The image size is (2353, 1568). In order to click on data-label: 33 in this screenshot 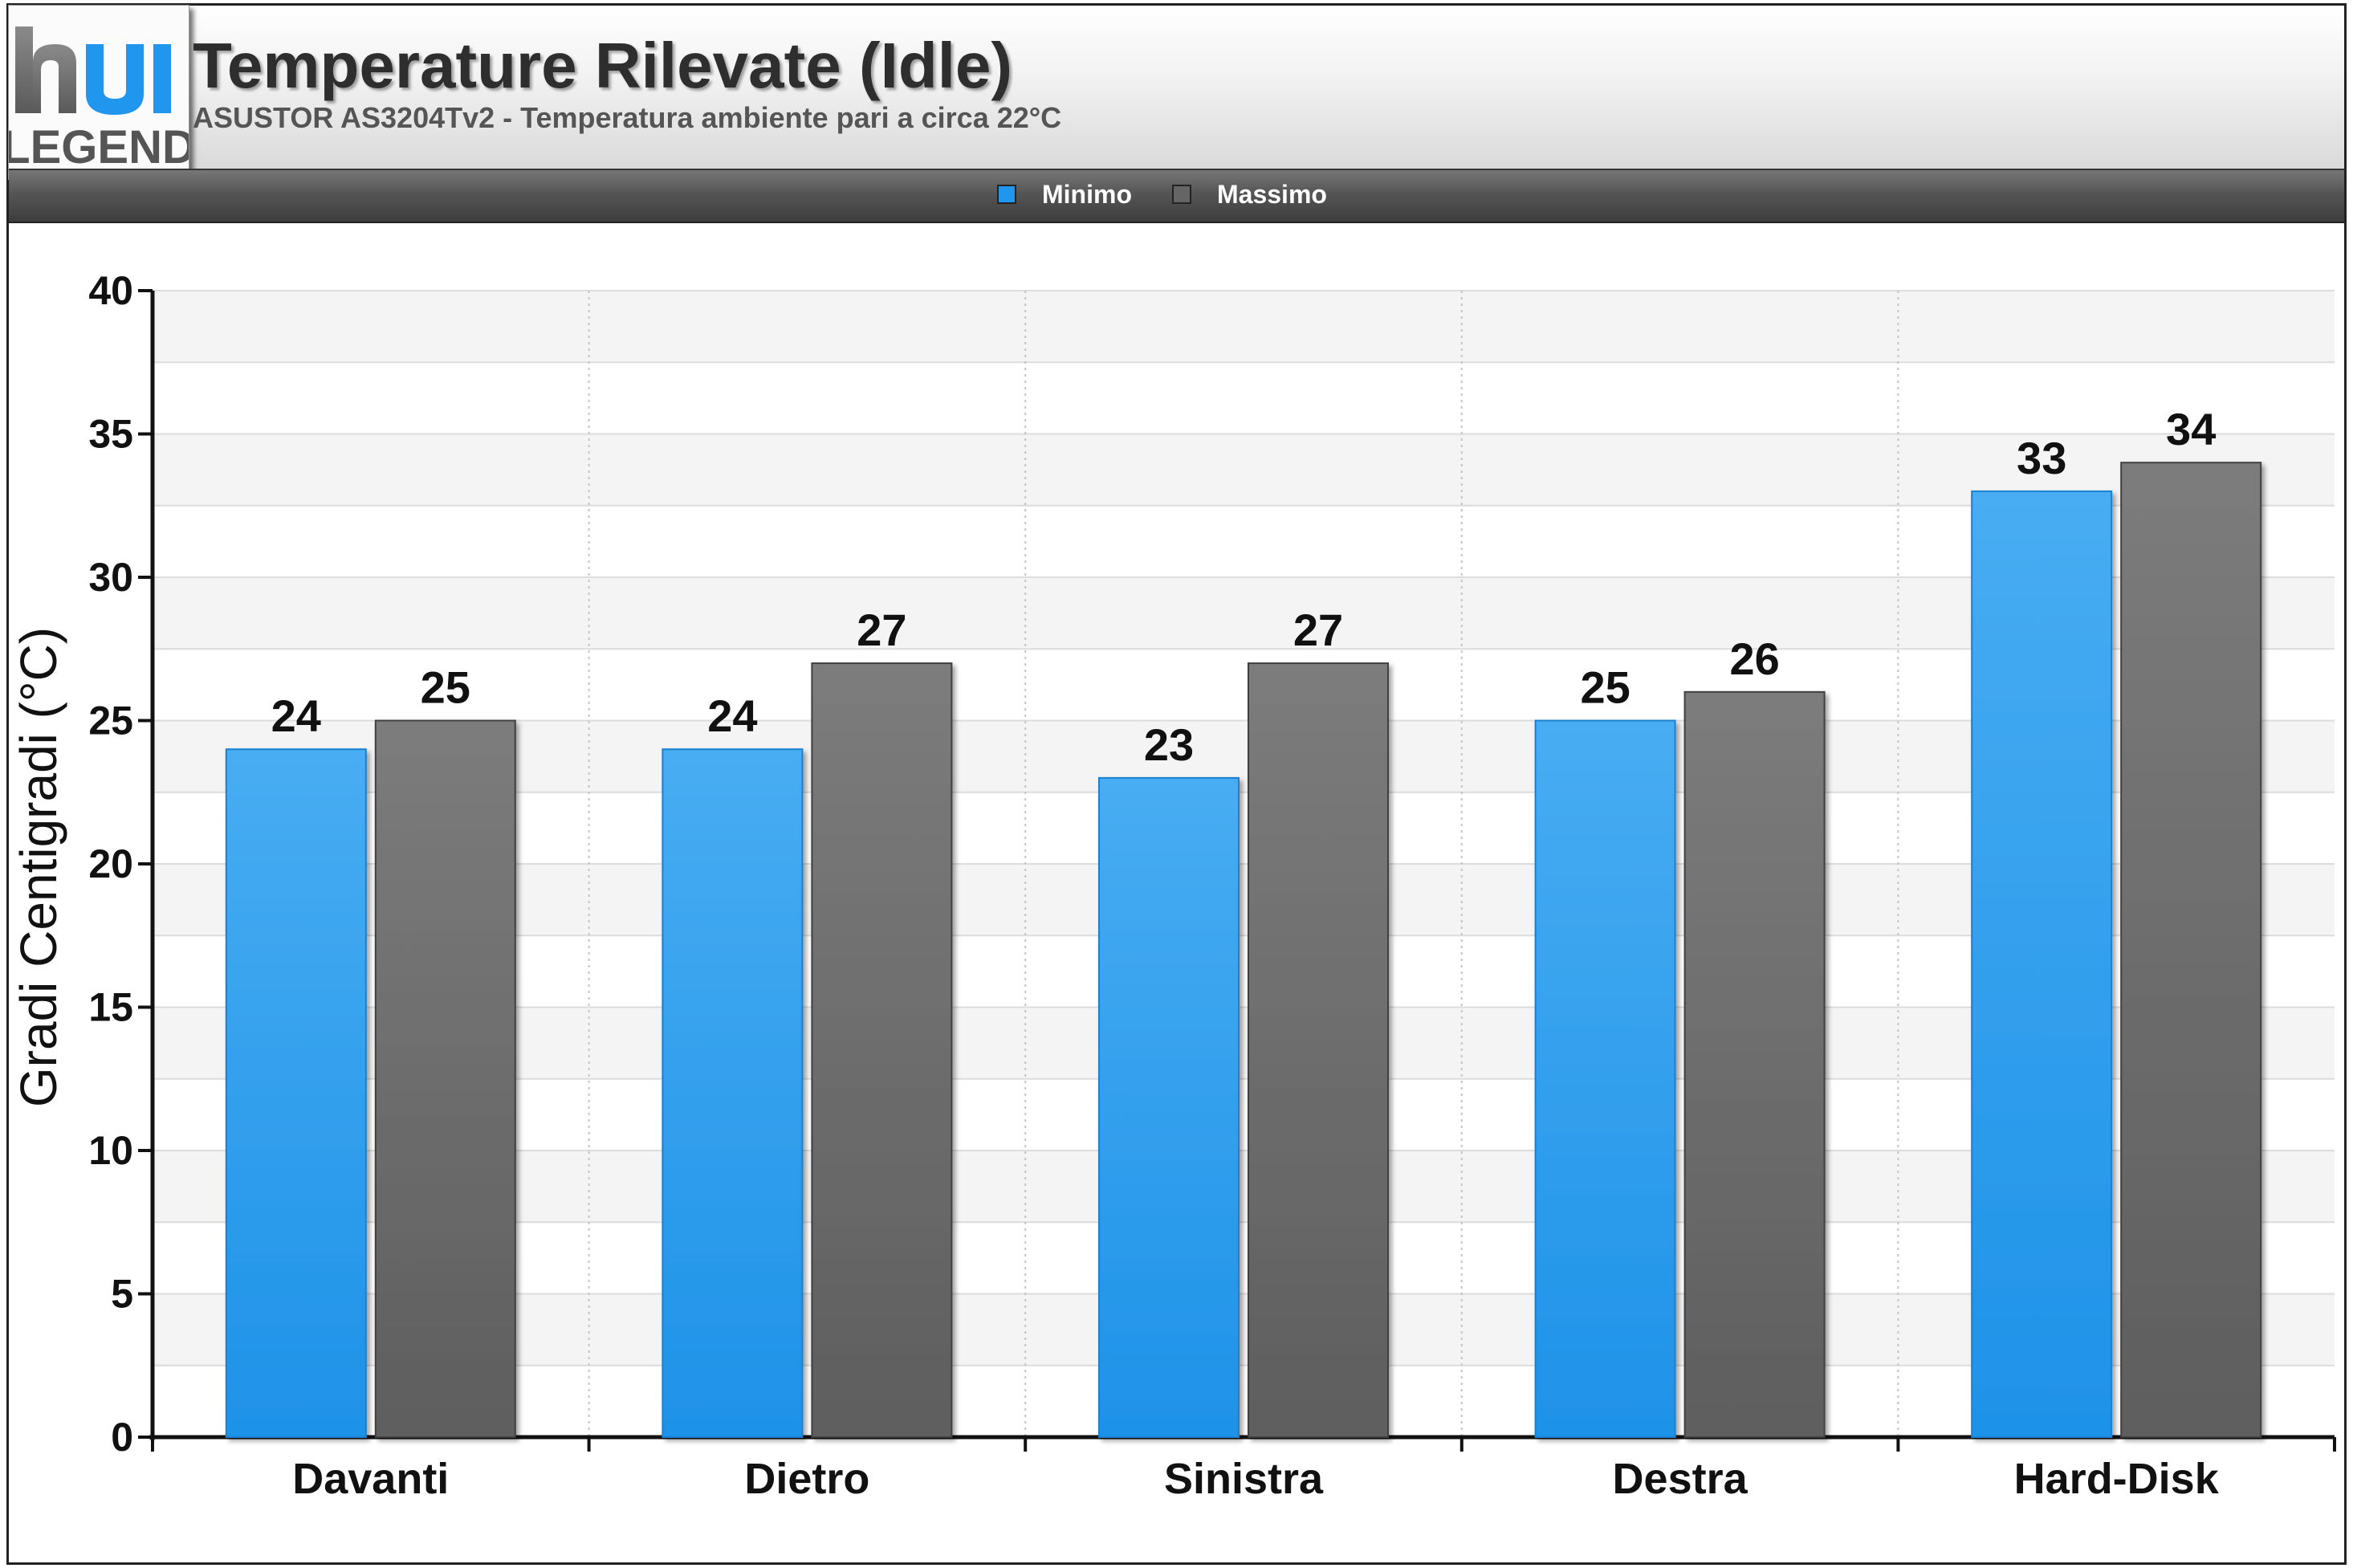, I will do `click(2041, 458)`.